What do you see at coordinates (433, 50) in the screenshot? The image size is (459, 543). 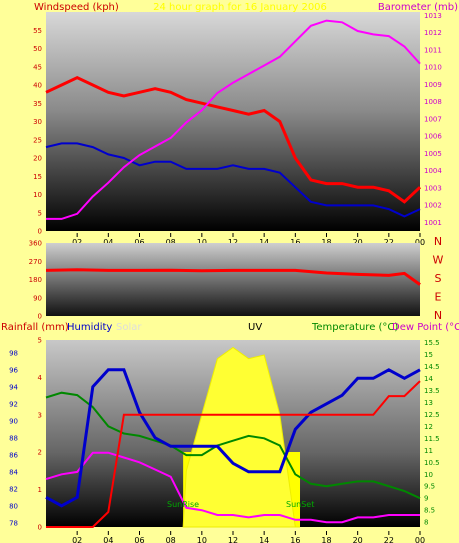 I see `y-tick-label: 1011` at bounding box center [433, 50].